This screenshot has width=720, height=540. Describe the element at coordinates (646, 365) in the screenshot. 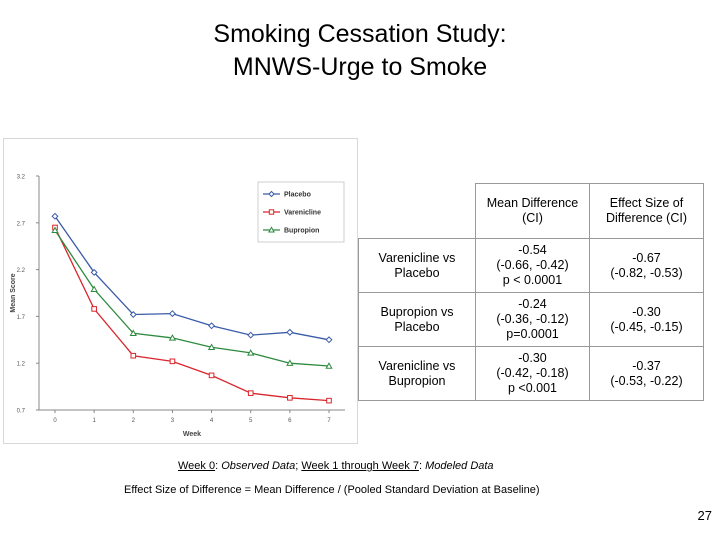

I see `effect-value: -0.37` at that location.